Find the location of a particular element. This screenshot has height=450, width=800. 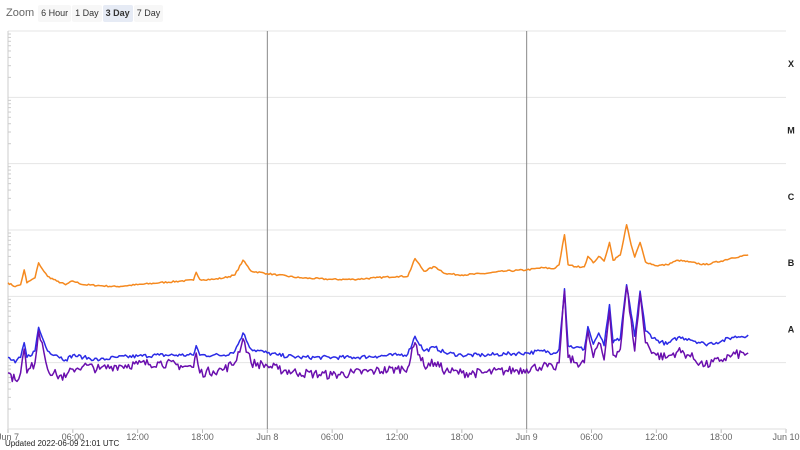

zoom-1-day-button: 1 Day is located at coordinates (87, 13).